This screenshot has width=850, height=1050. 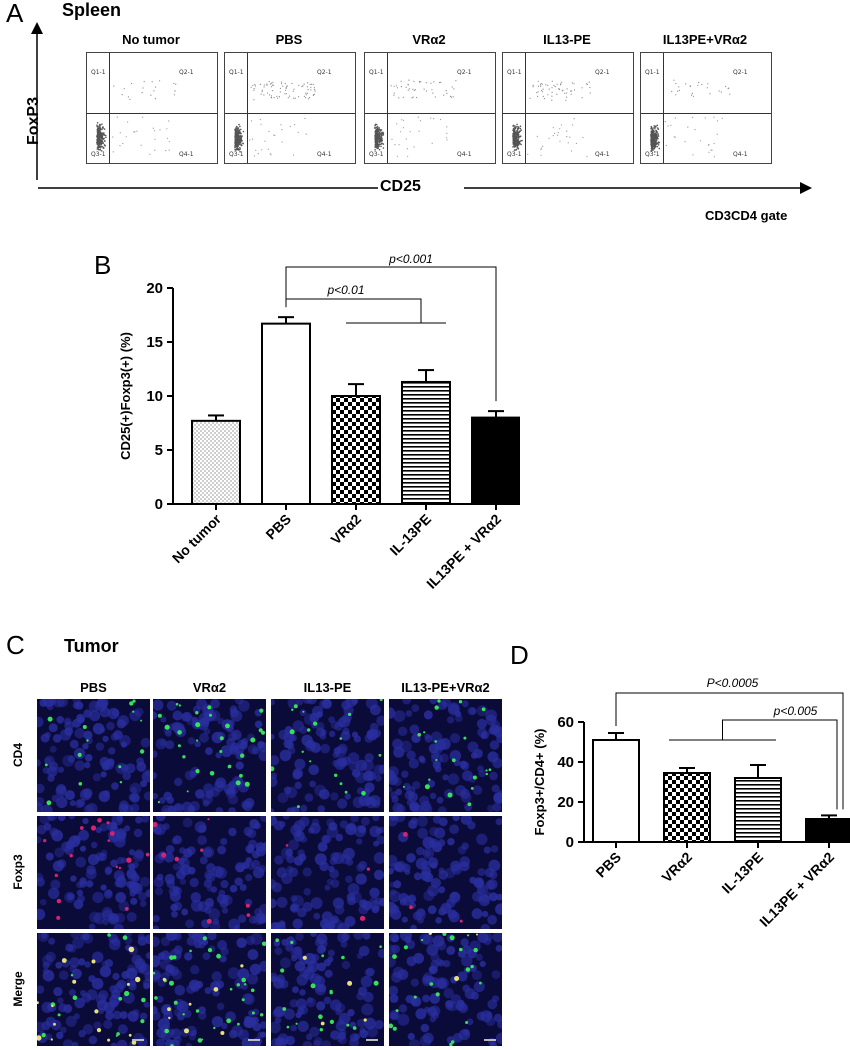 I want to click on panel-d-letter: D, so click(x=519, y=655).